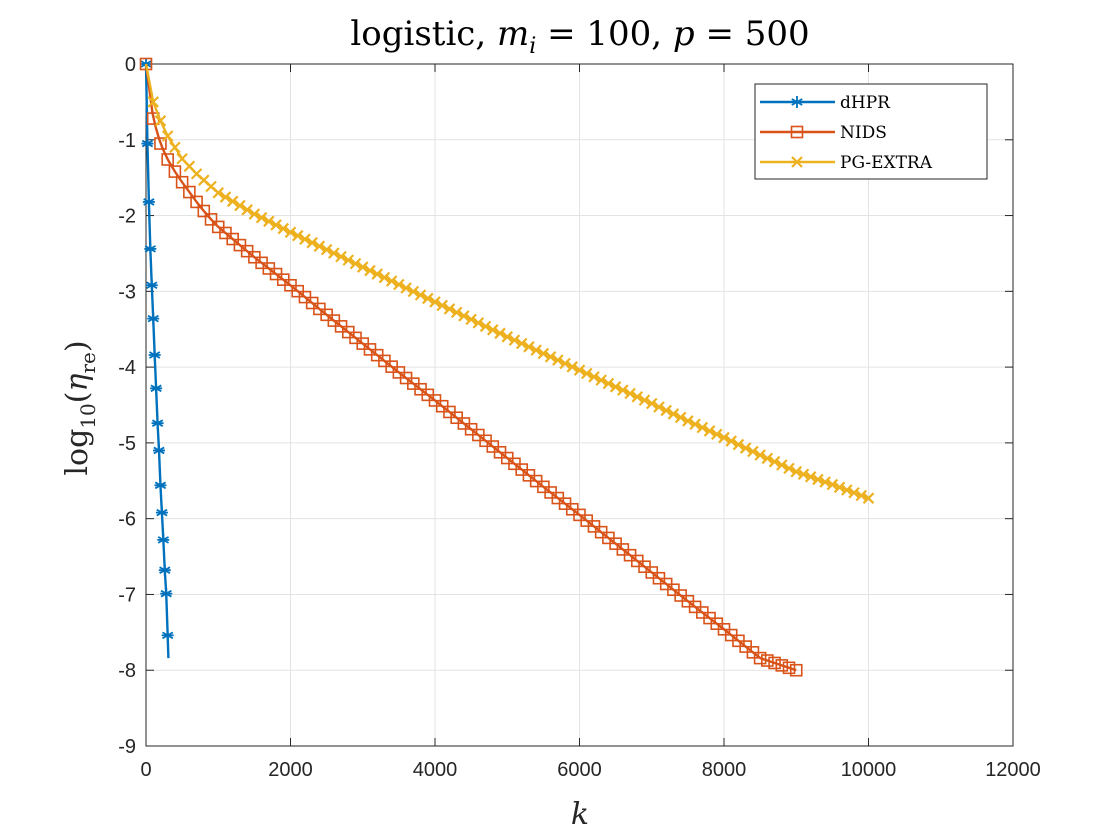 Image resolution: width=1120 pixels, height=840 pixels. What do you see at coordinates (423, 34) in the screenshot?
I see `title-text-1: logistic,` at bounding box center [423, 34].